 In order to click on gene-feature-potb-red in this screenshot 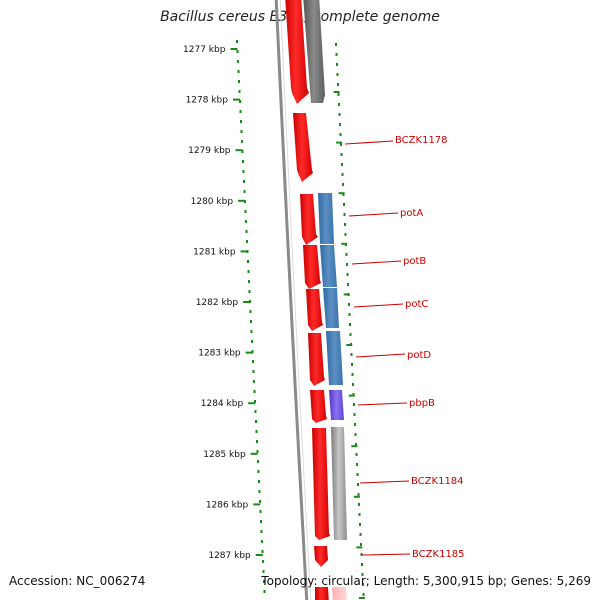, I will do `click(312, 267)`.